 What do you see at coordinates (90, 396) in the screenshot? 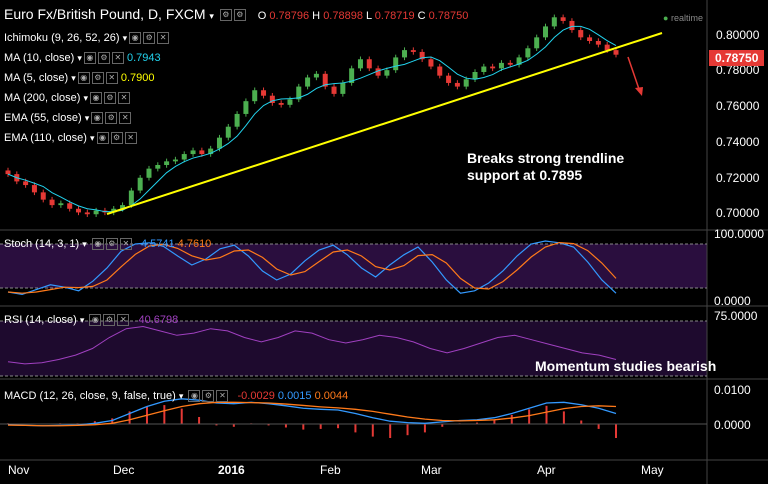
I see `macd-label: MACD (12, 26, close, 9, false, true)` at bounding box center [90, 396].